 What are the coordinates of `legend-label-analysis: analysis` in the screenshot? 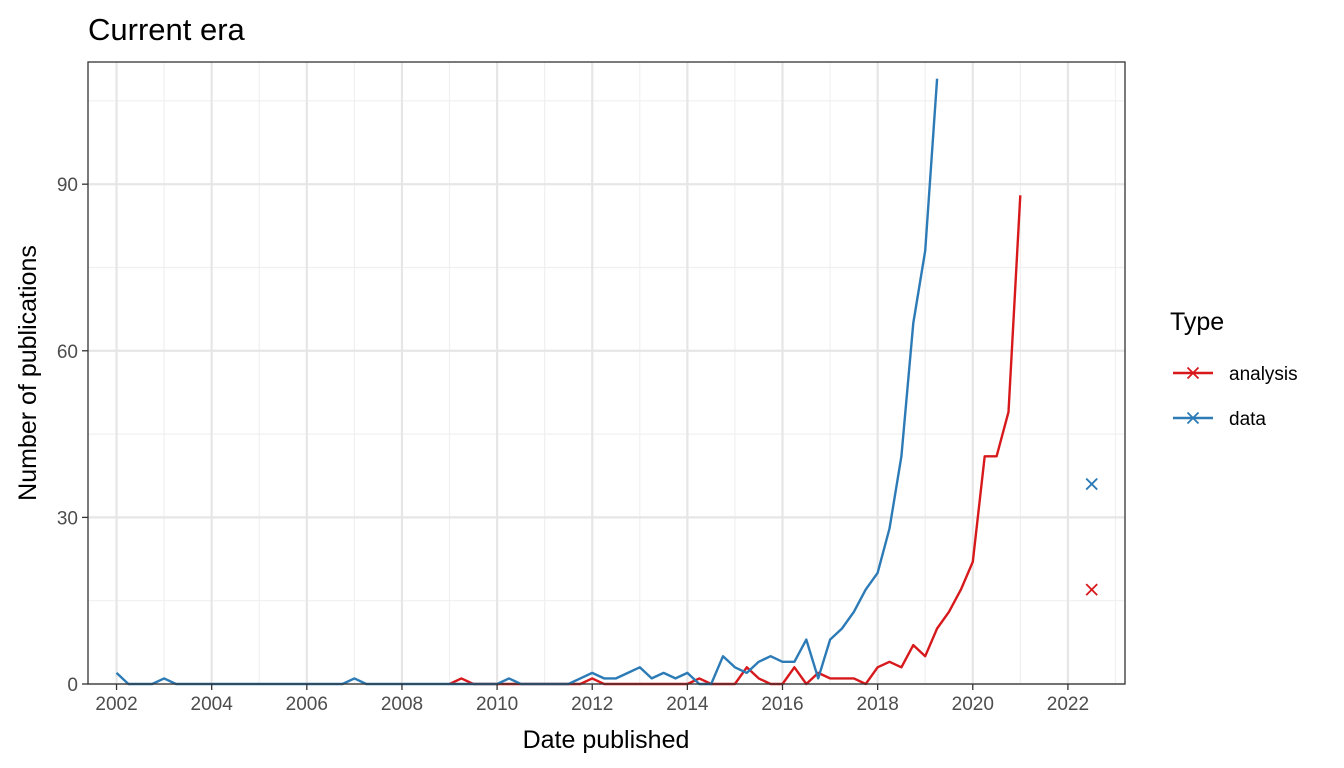 It's located at (1263, 374).